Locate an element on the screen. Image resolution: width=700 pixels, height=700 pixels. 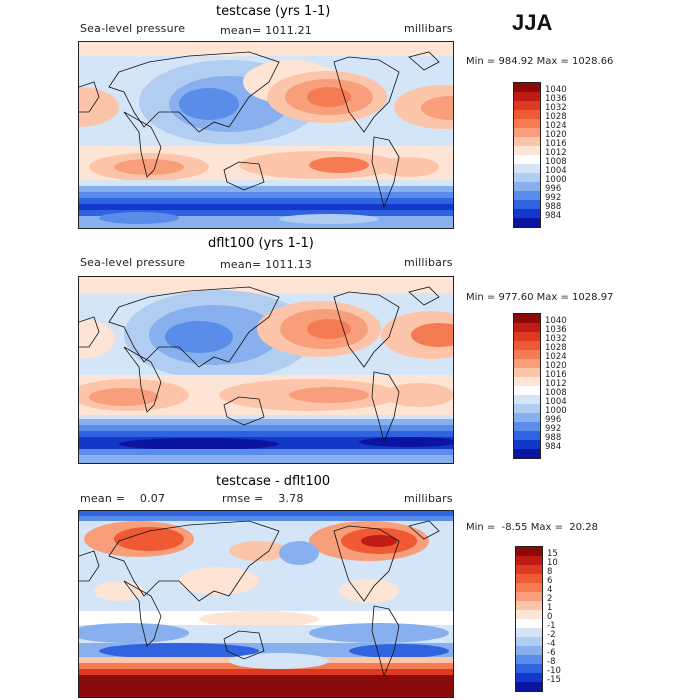
panel-2-map is located at coordinates (266, 370).